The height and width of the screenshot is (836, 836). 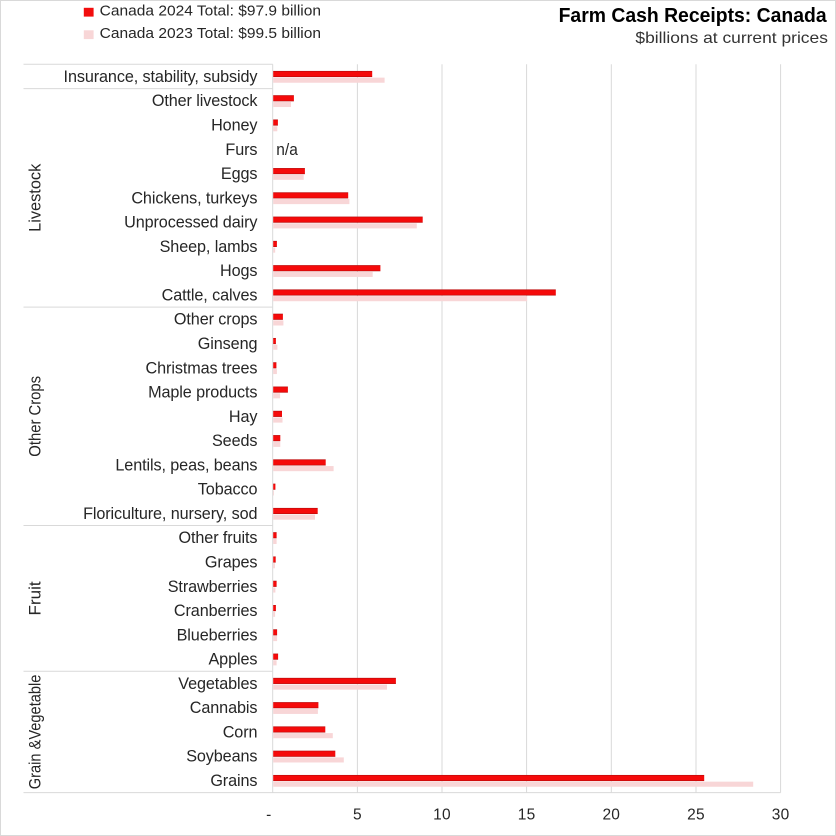 What do you see at coordinates (170, 514) in the screenshot?
I see `svg-text: Floriculture, nursery, sod` at bounding box center [170, 514].